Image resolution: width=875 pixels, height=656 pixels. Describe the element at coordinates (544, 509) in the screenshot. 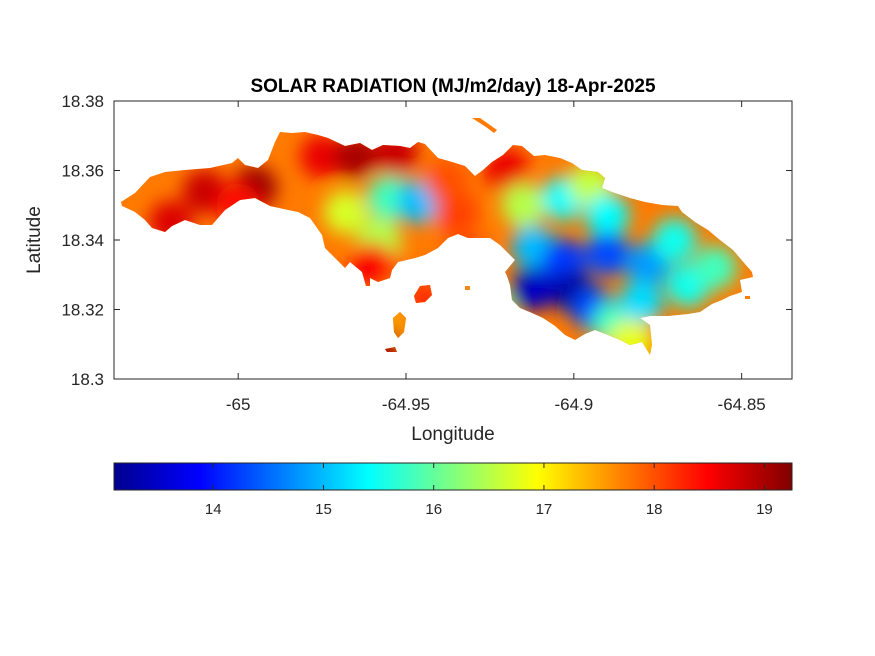

I see `colorbar-tick-label: 17` at that location.